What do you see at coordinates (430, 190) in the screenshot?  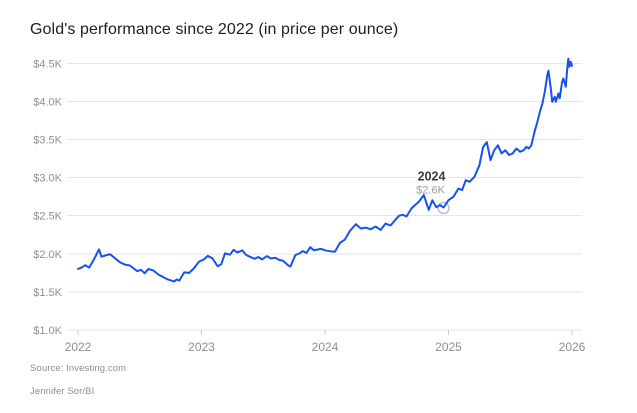 I see `annotation-value-label: $2.6K` at bounding box center [430, 190].